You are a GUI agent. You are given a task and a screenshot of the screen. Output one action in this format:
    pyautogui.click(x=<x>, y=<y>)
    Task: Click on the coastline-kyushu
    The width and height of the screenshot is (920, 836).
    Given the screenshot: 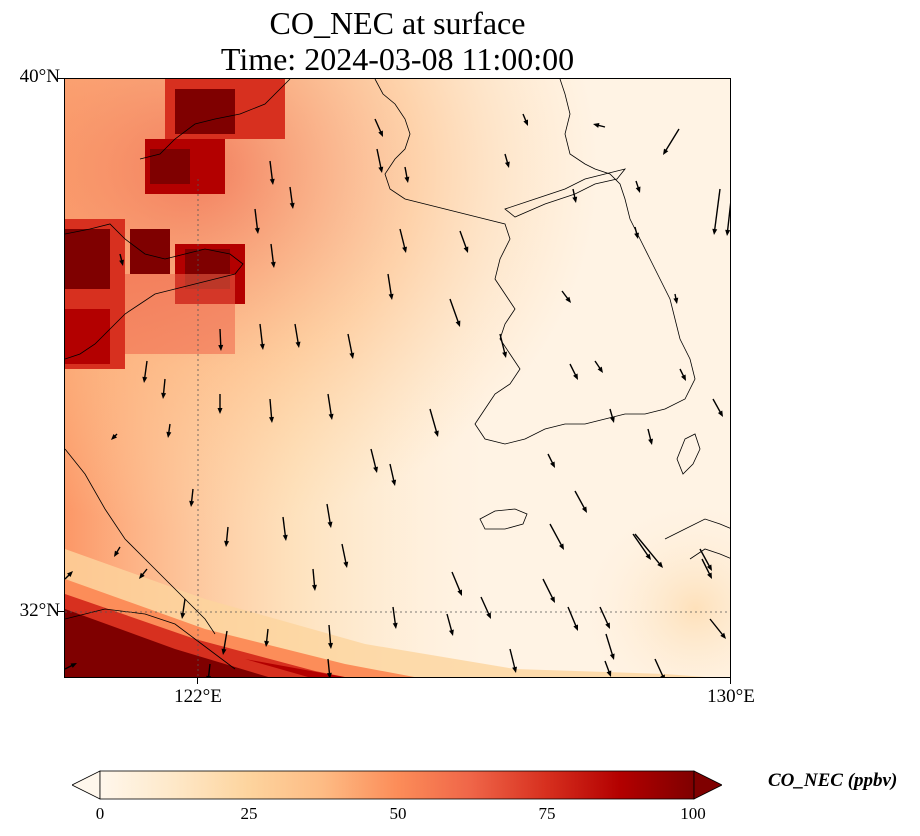 What is the action you would take?
    pyautogui.click(x=709, y=554)
    